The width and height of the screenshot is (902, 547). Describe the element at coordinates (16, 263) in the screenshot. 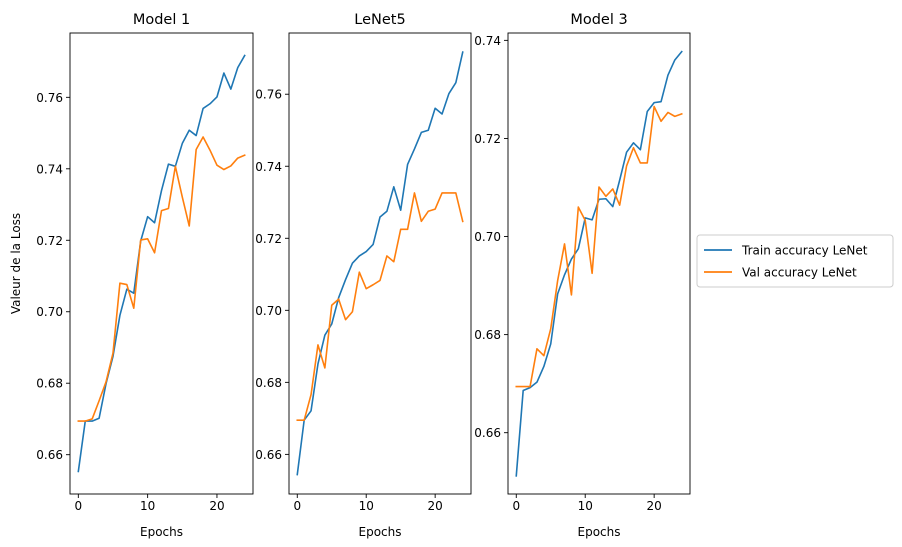

I see `y-axis-label: Valeur de la Loss` at that location.